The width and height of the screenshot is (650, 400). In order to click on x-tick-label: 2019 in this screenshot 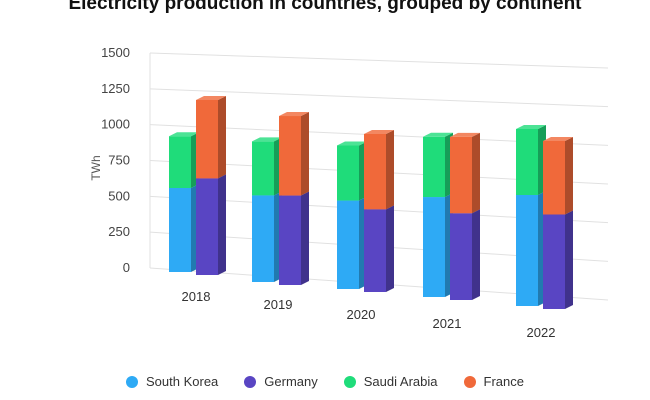, I will do `click(278, 304)`.